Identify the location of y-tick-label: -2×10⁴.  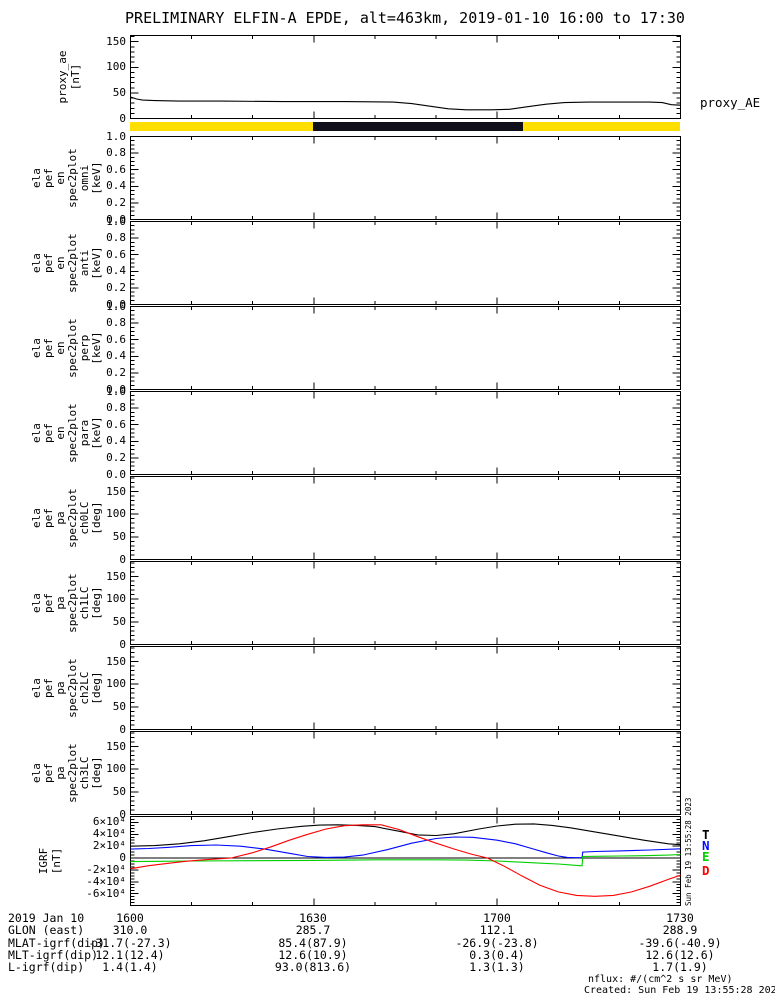
(106, 869).